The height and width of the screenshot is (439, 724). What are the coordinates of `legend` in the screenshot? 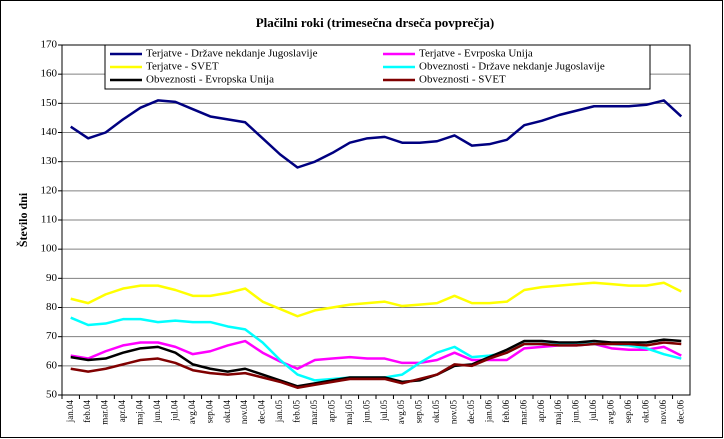 It's located at (377, 67).